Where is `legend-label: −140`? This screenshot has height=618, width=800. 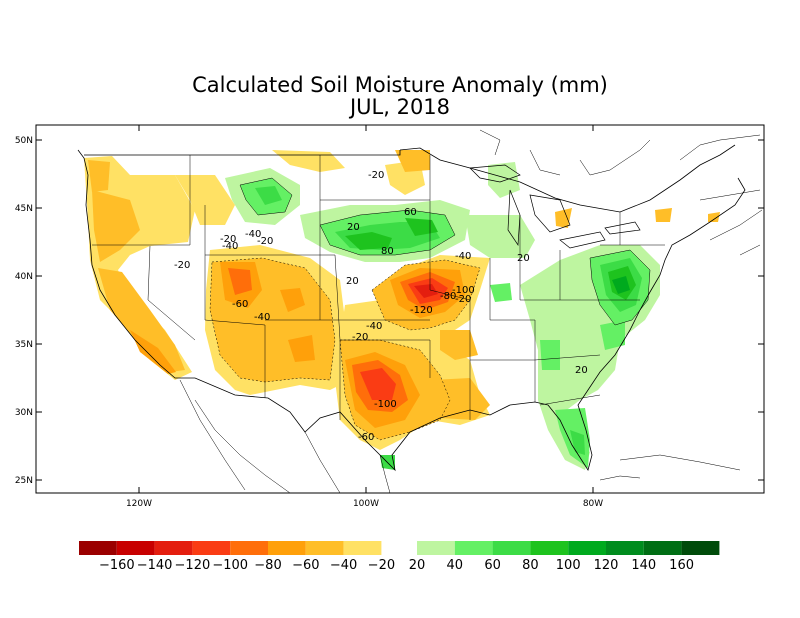 legend-label: −140 is located at coordinates (155, 565).